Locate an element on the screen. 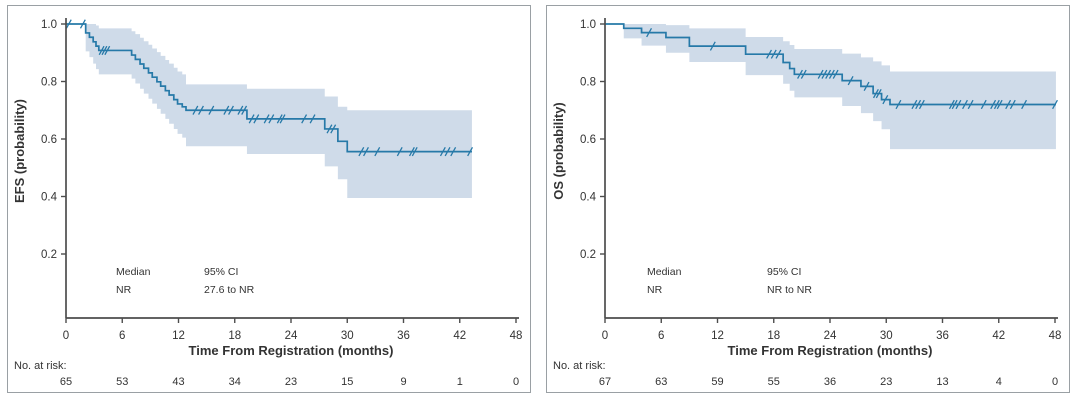  at-risk-count: 1 is located at coordinates (460, 382).